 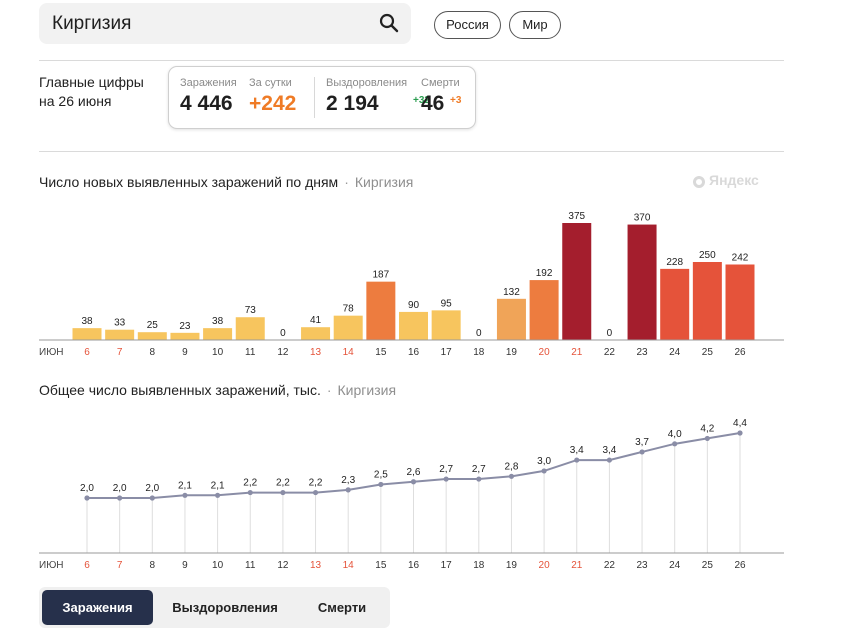 I want to click on bar-value-label: 242, so click(x=740, y=257).